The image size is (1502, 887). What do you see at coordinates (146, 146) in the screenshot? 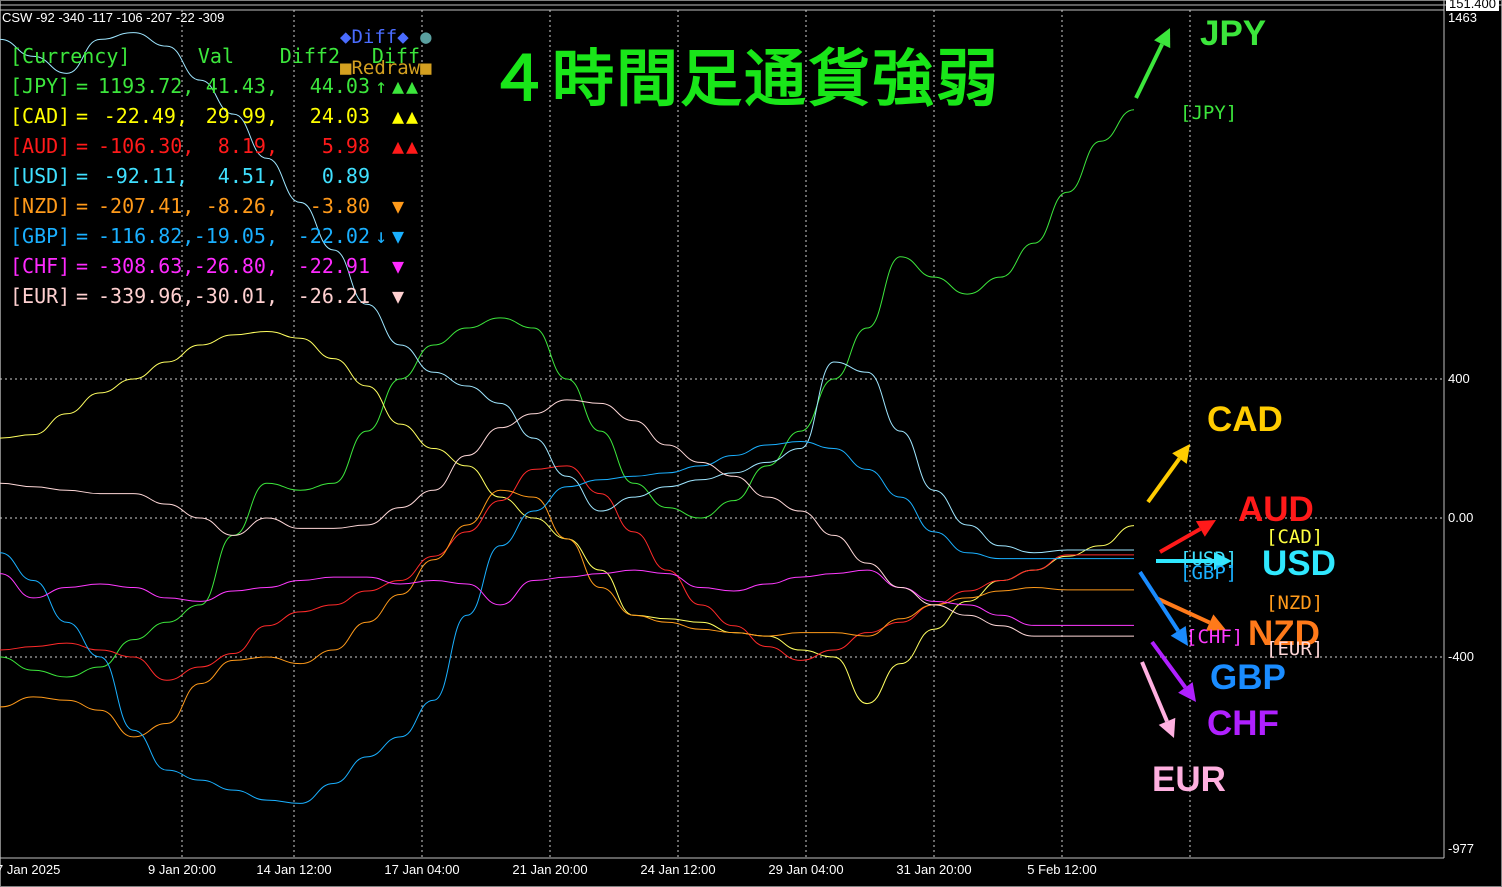
I see `row-val: -106.30,` at bounding box center [146, 146].